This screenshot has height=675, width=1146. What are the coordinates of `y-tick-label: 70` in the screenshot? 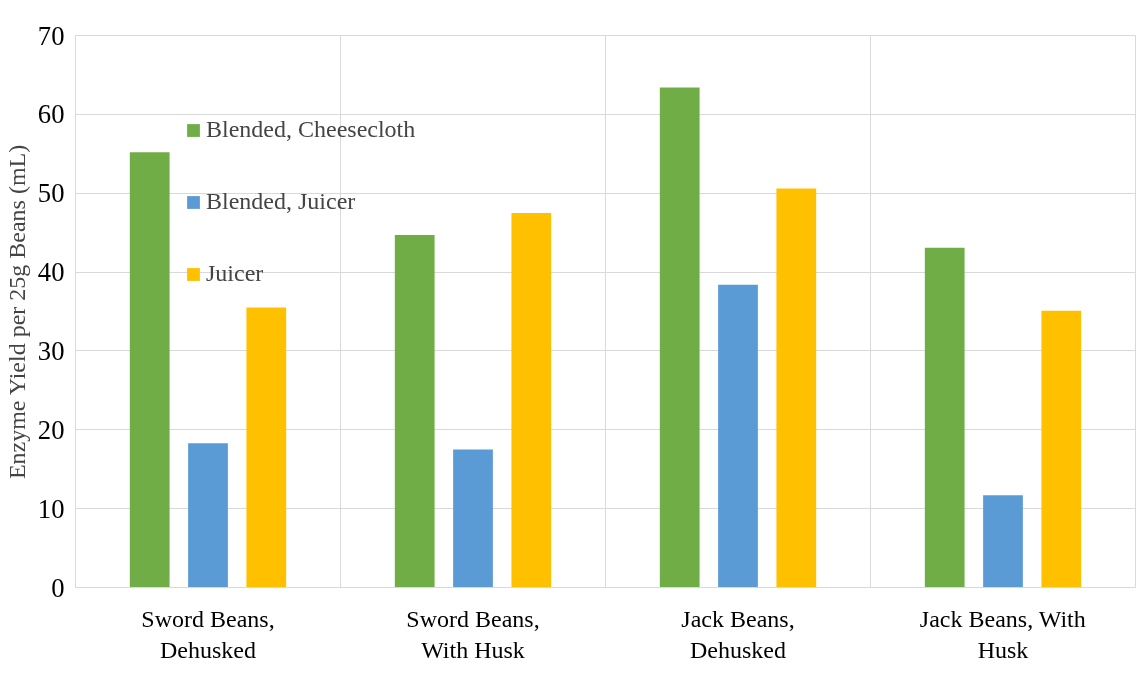 It's located at (51, 35).